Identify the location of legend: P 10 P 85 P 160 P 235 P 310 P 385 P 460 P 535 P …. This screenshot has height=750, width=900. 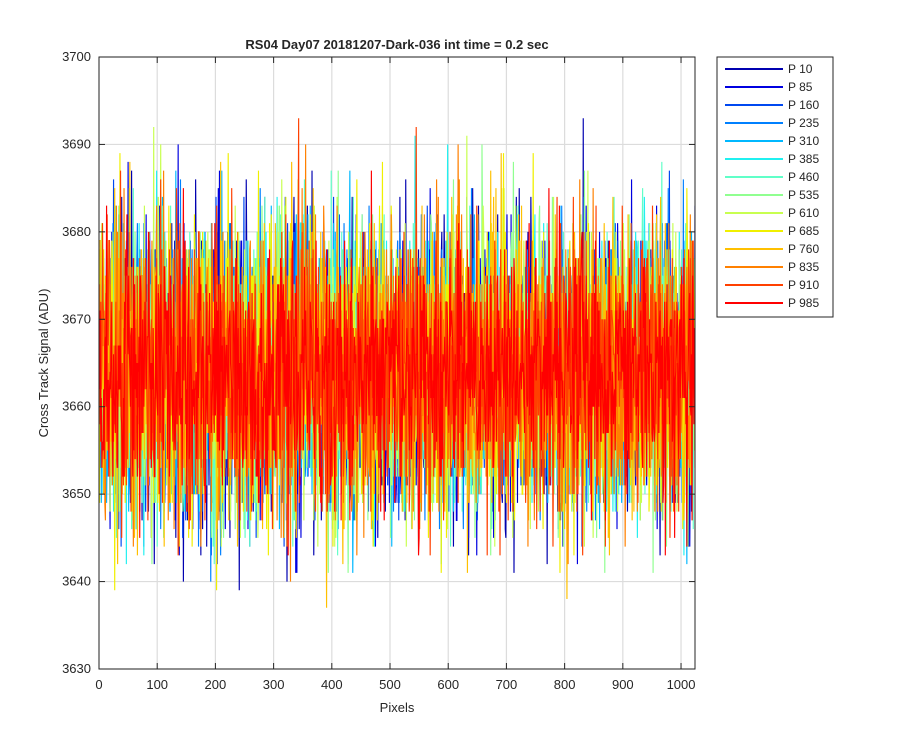
(775, 187).